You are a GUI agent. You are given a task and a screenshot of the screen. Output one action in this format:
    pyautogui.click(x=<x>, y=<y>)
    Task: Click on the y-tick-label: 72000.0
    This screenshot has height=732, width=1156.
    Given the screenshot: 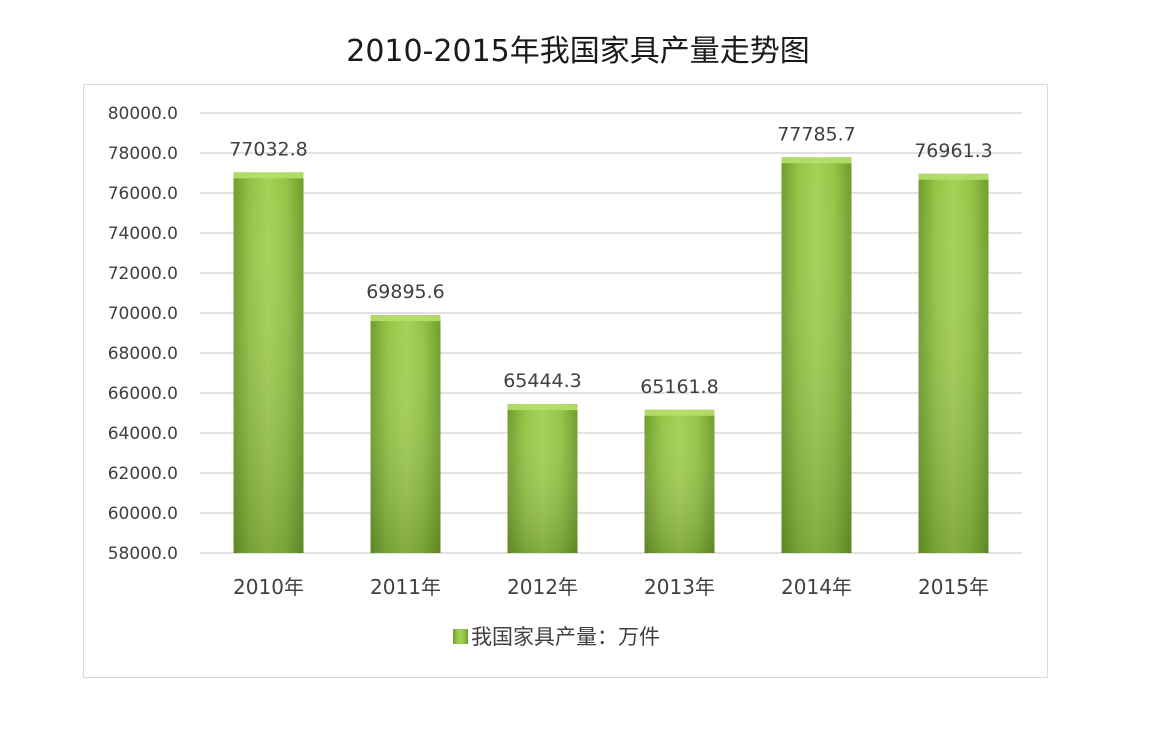 What is the action you would take?
    pyautogui.click(x=143, y=274)
    